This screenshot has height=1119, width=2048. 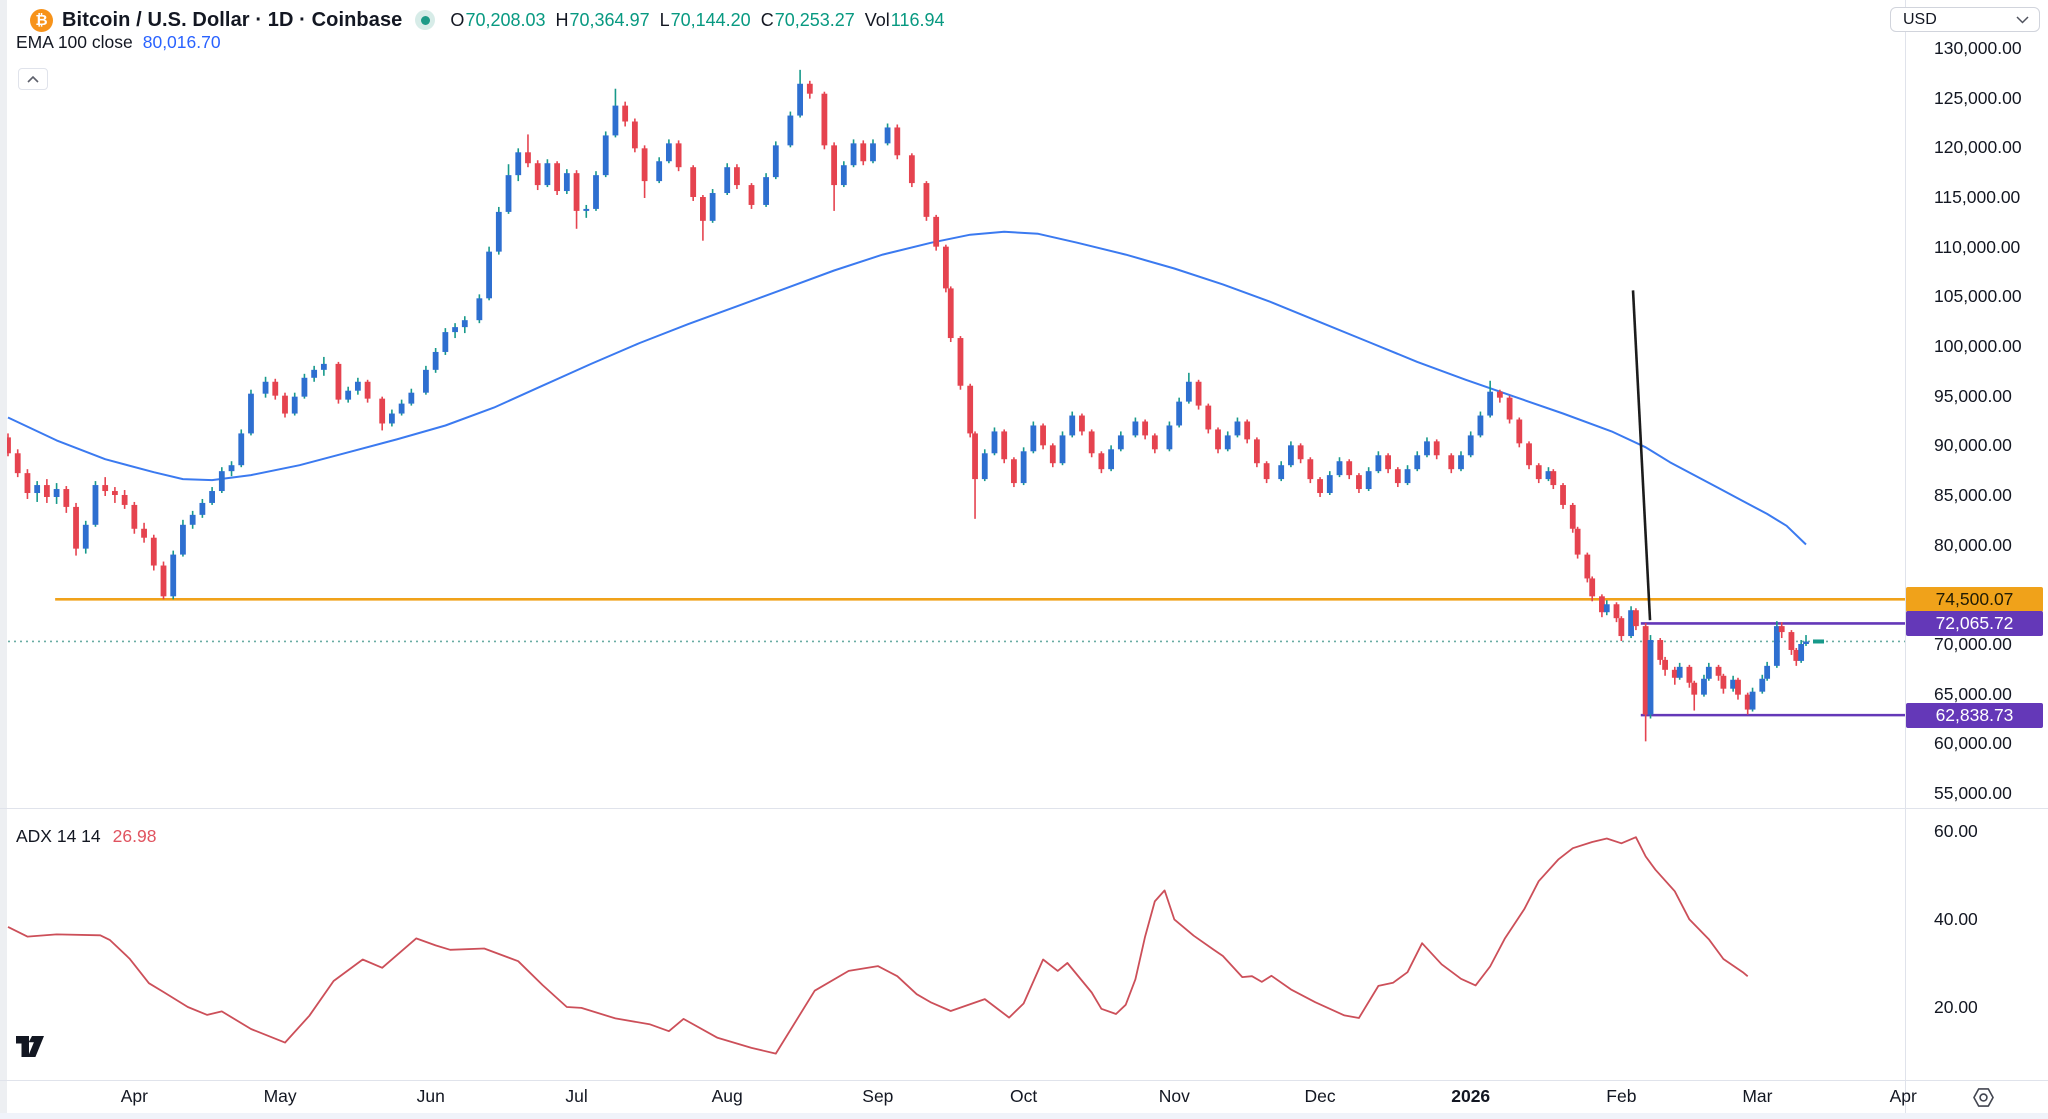 I want to click on market-status-icon, so click(x=425, y=20).